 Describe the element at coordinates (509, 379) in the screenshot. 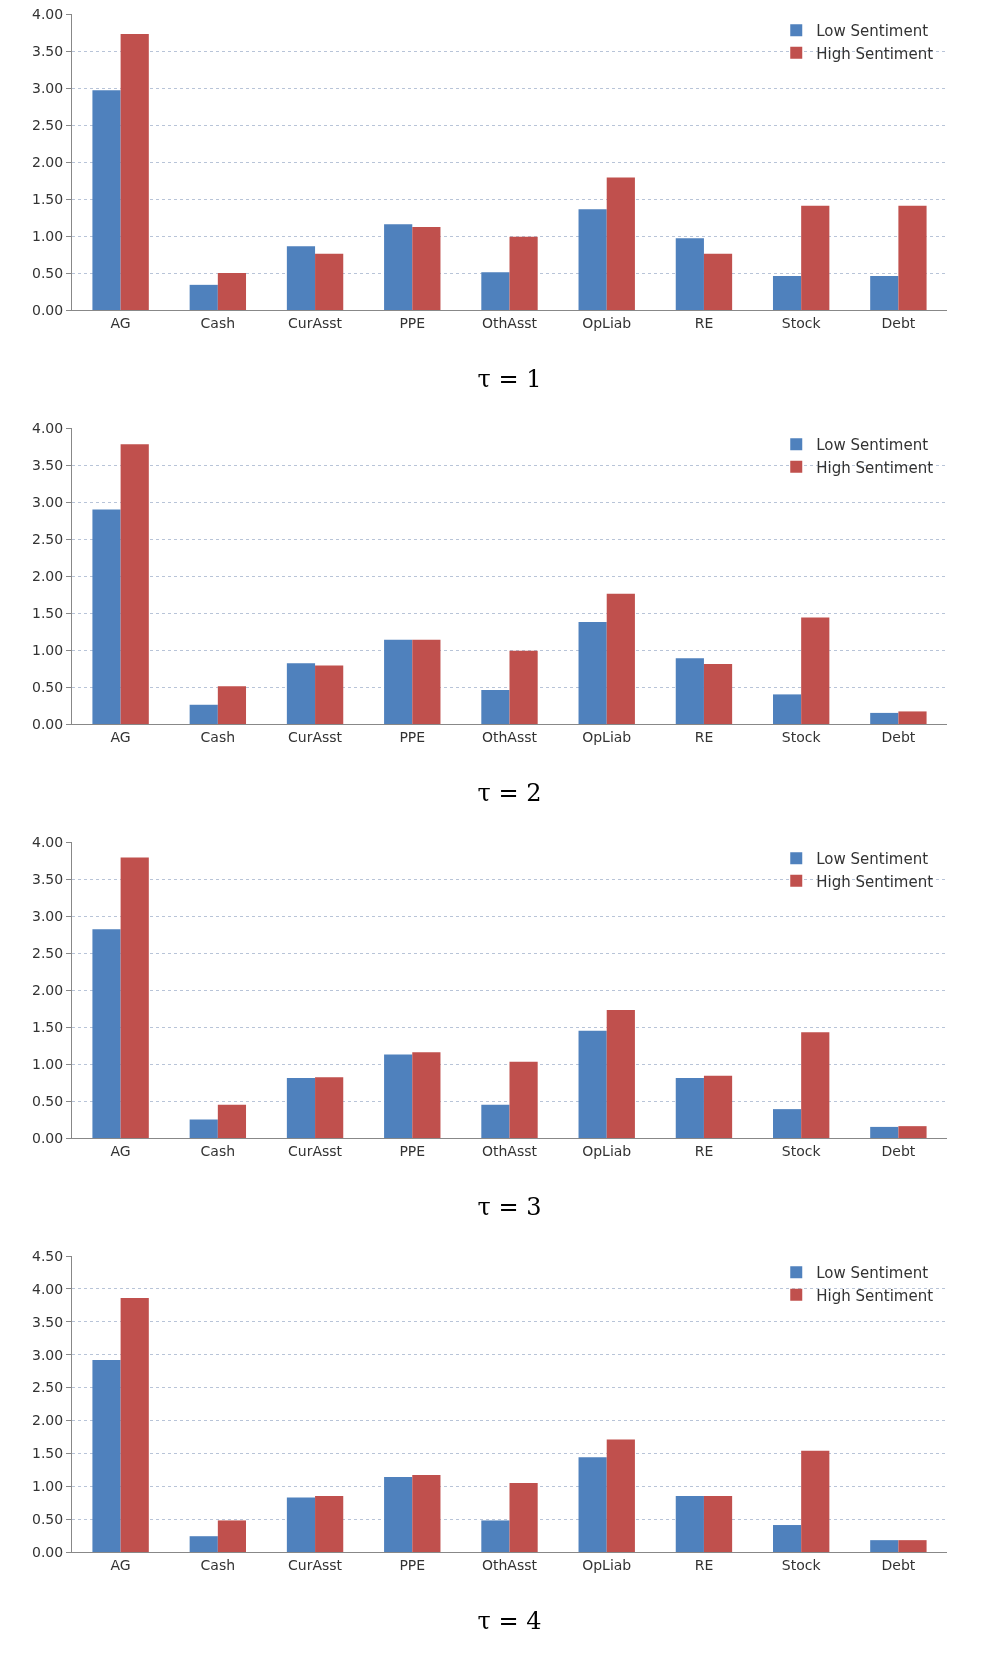

I see `x-axis-title: τ = 1` at that location.